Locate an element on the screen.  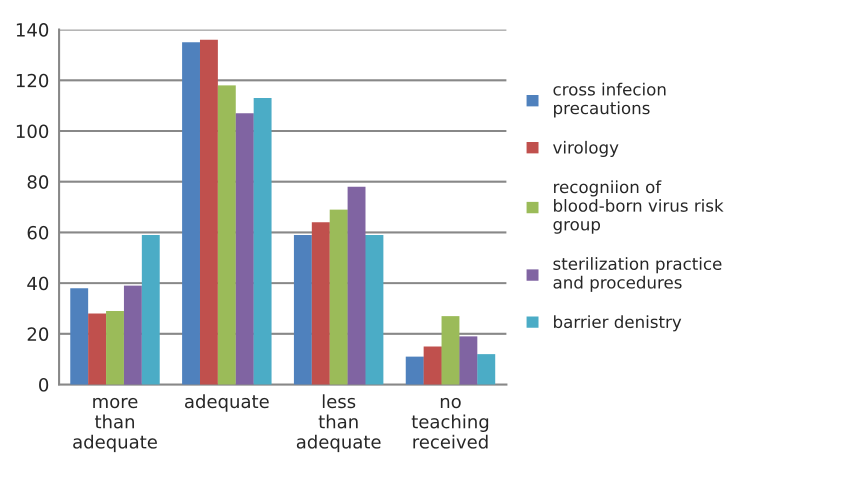
x-tick-label: no teaching received is located at coordinates (450, 423).